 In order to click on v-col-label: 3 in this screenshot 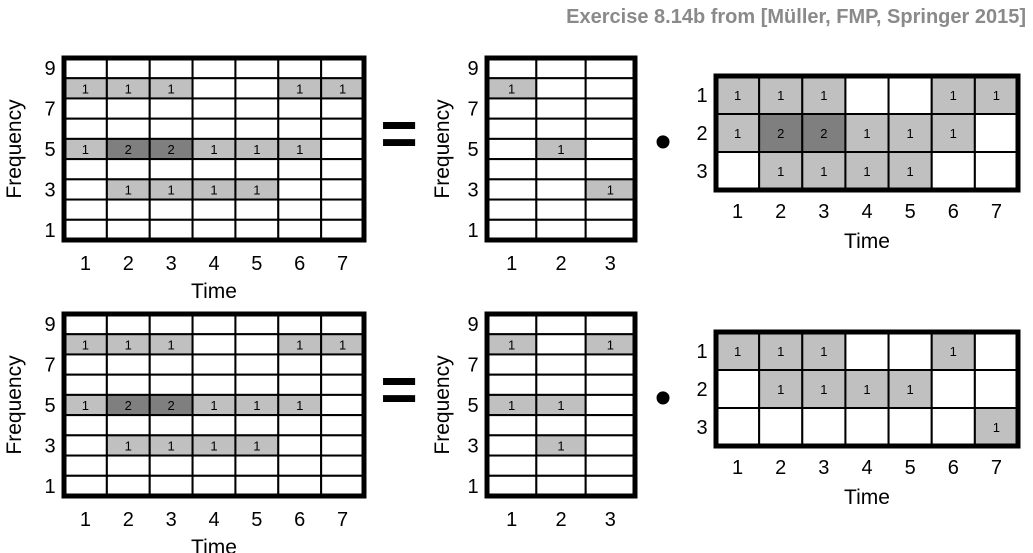, I will do `click(171, 520)`.